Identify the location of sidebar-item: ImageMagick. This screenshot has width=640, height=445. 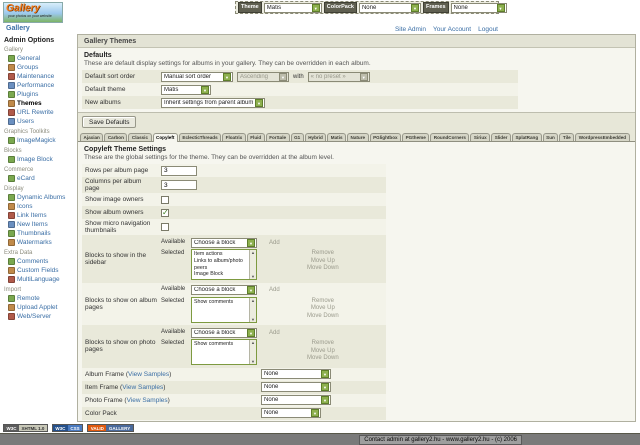
(38, 140).